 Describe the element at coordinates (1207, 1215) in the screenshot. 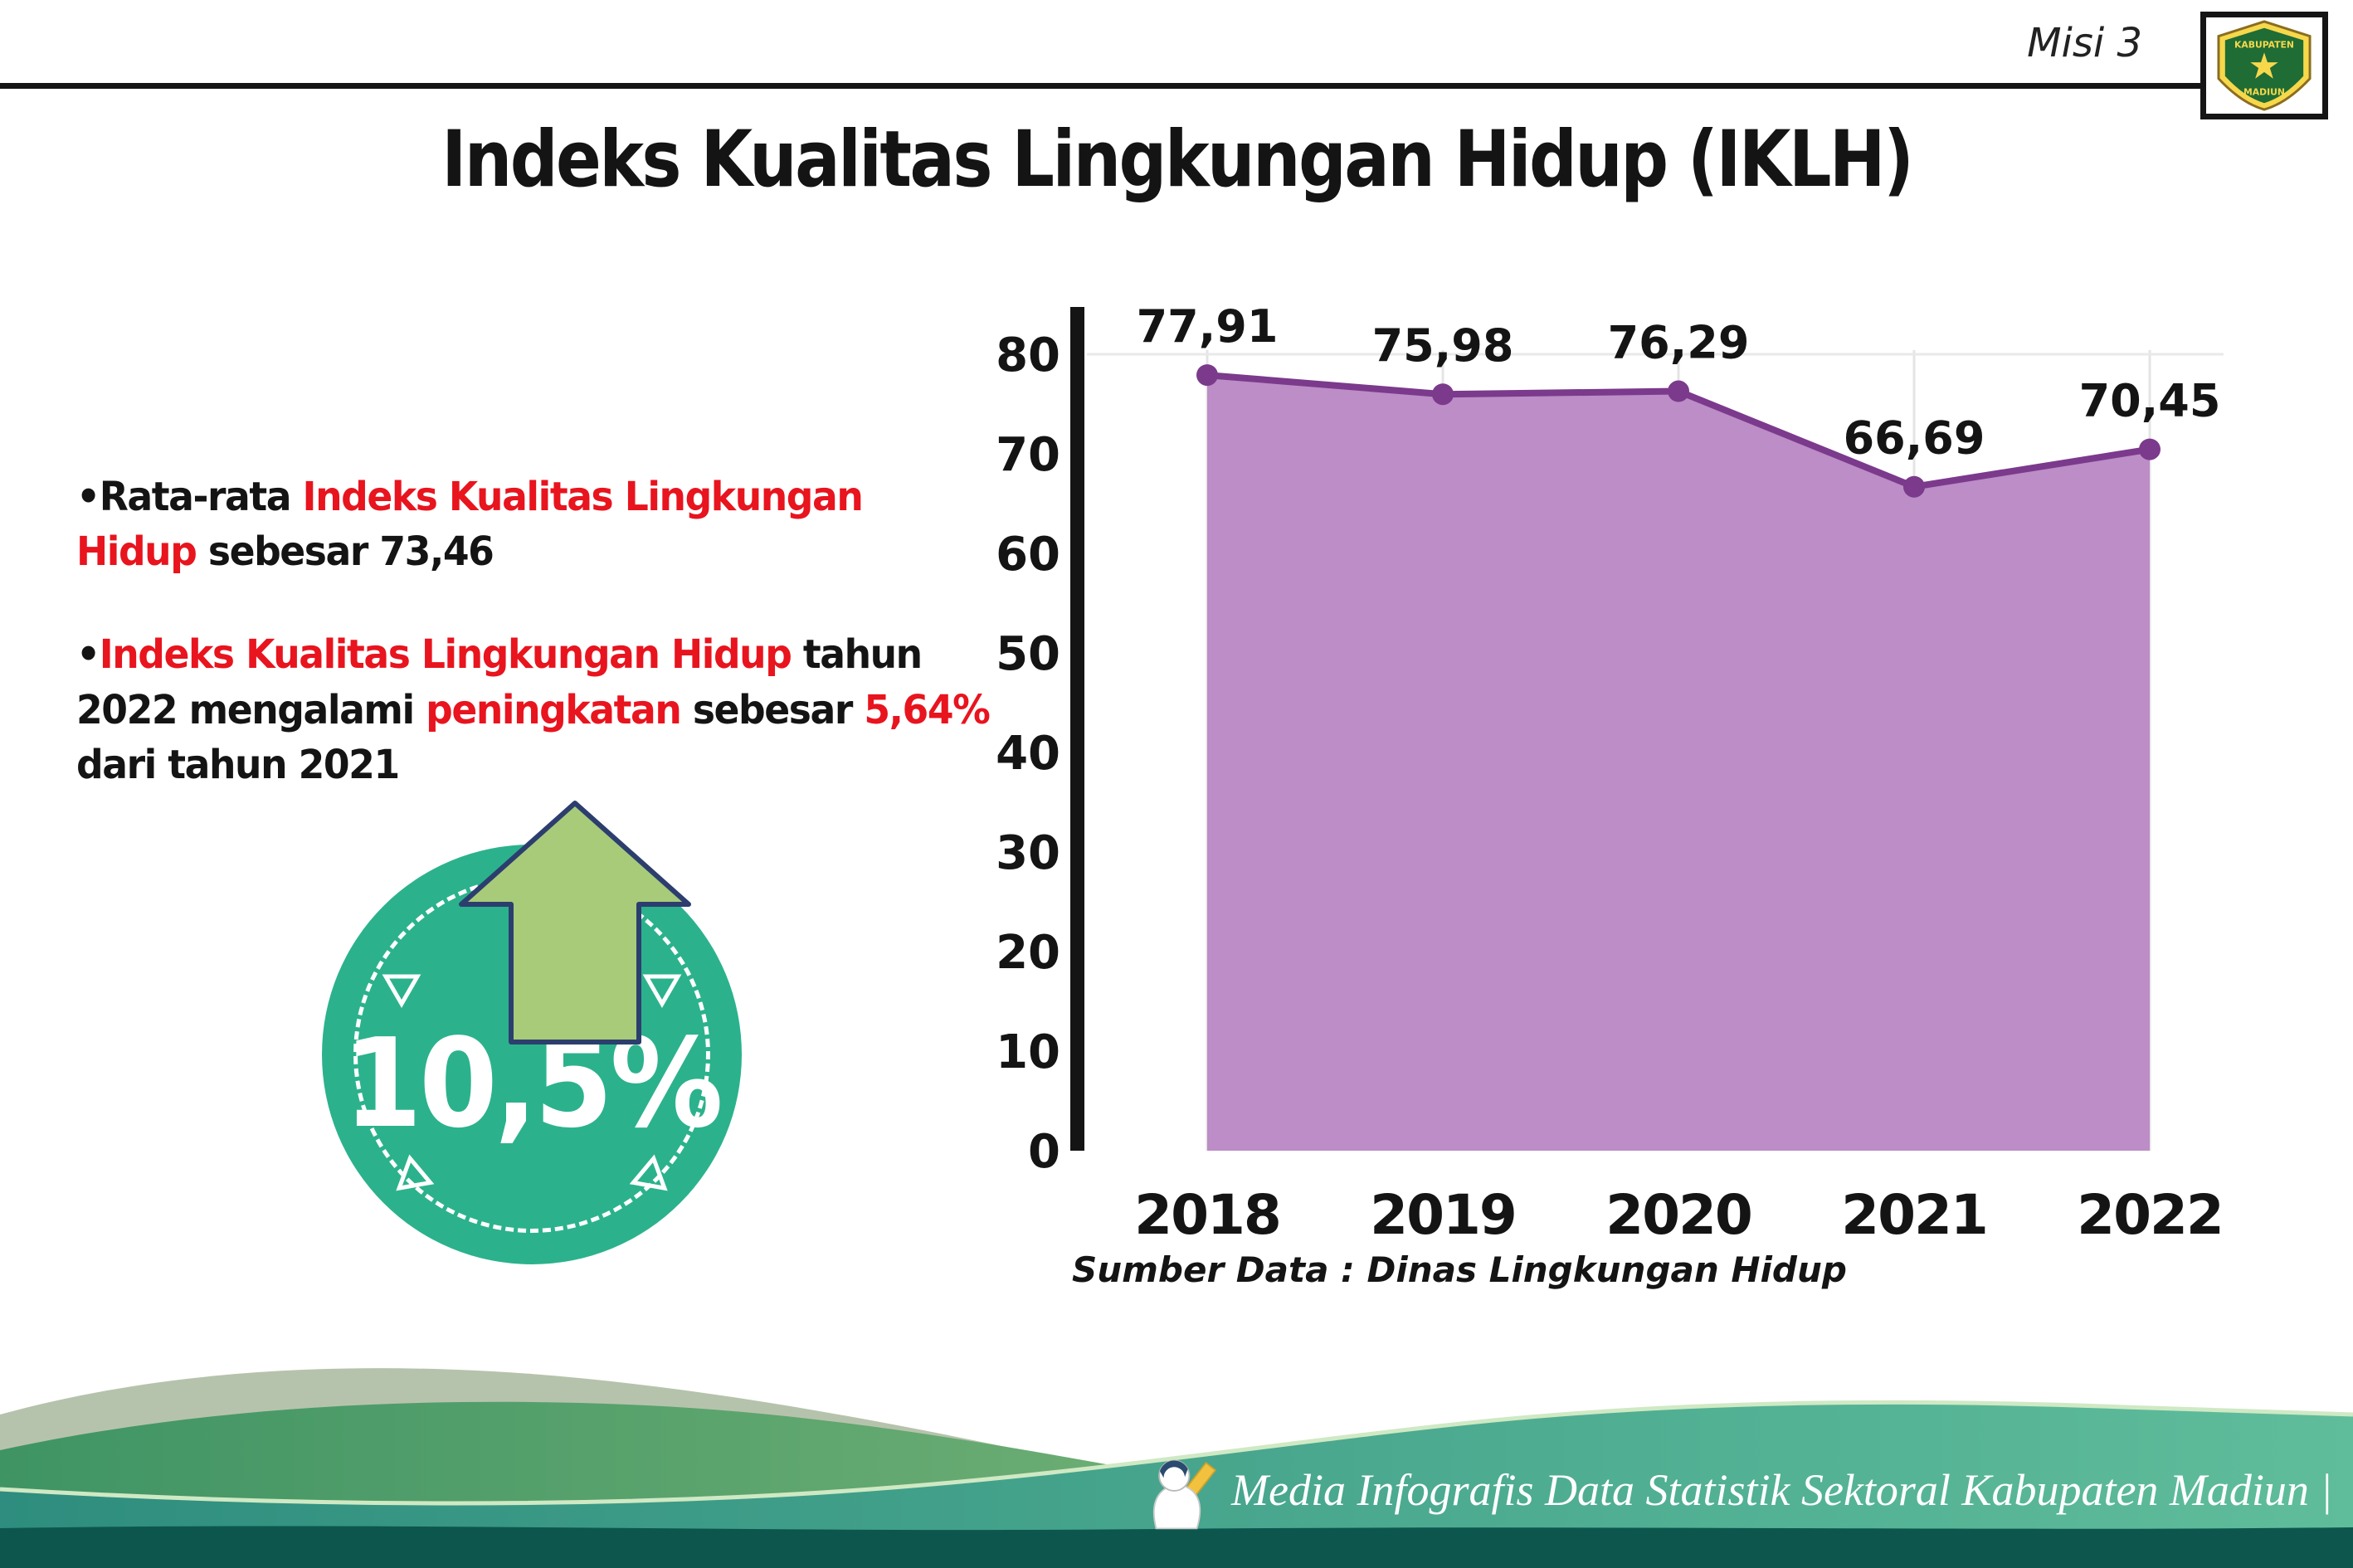

I see `x-category-label: 2018` at that location.